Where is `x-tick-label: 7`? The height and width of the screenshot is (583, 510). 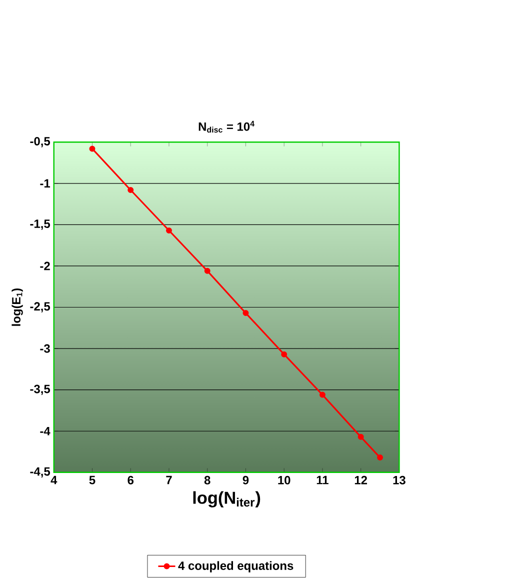
x-tick-label: 7 is located at coordinates (169, 480).